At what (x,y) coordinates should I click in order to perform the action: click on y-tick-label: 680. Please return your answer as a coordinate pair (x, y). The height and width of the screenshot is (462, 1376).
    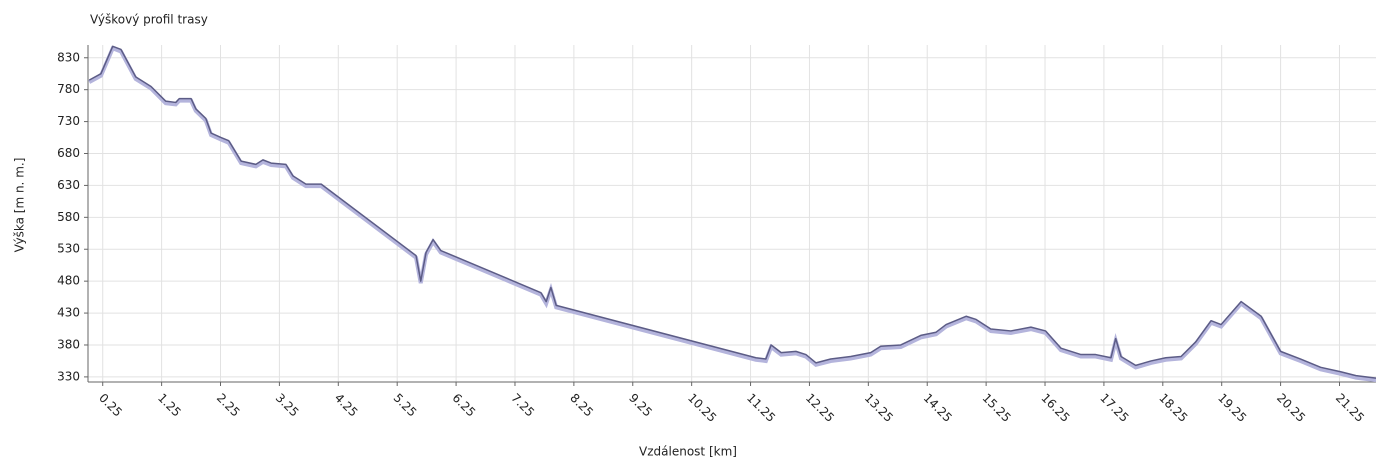
    Looking at the image, I should click on (68, 153).